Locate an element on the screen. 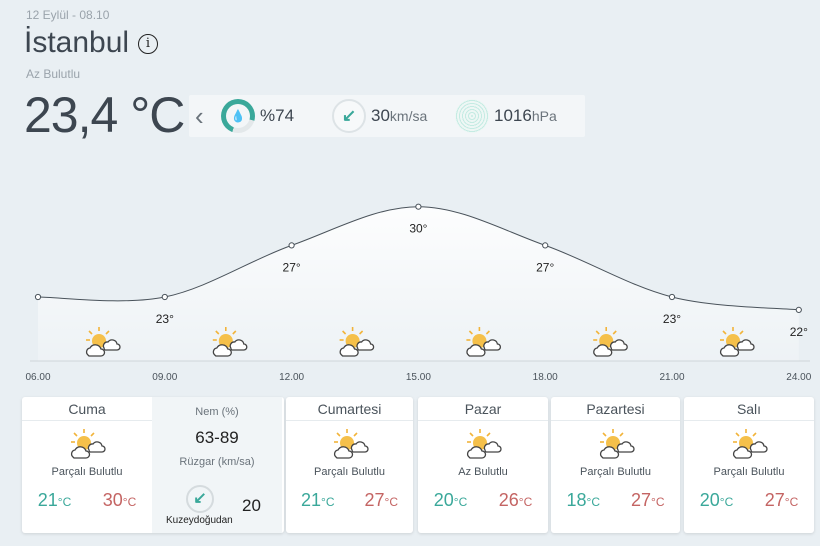 This screenshot has width=820, height=546. forecast-card-cumartesi: Cumartesi Parçalı Bulutlu 21°C 27°C is located at coordinates (349, 465).